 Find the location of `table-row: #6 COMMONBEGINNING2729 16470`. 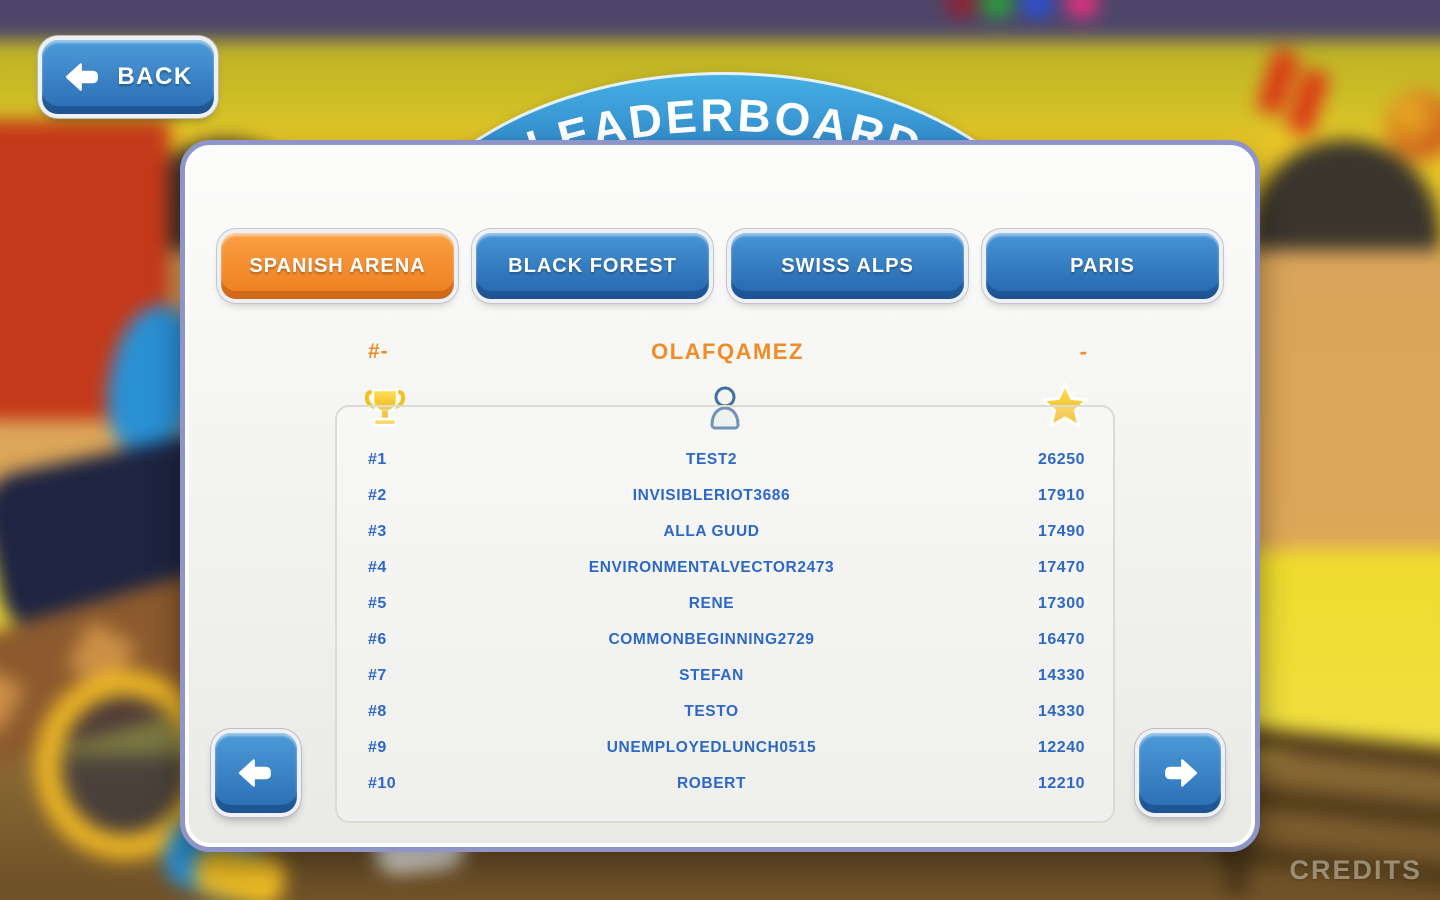

table-row: #6 COMMONBEGINNING2729 16470 is located at coordinates (725, 640).